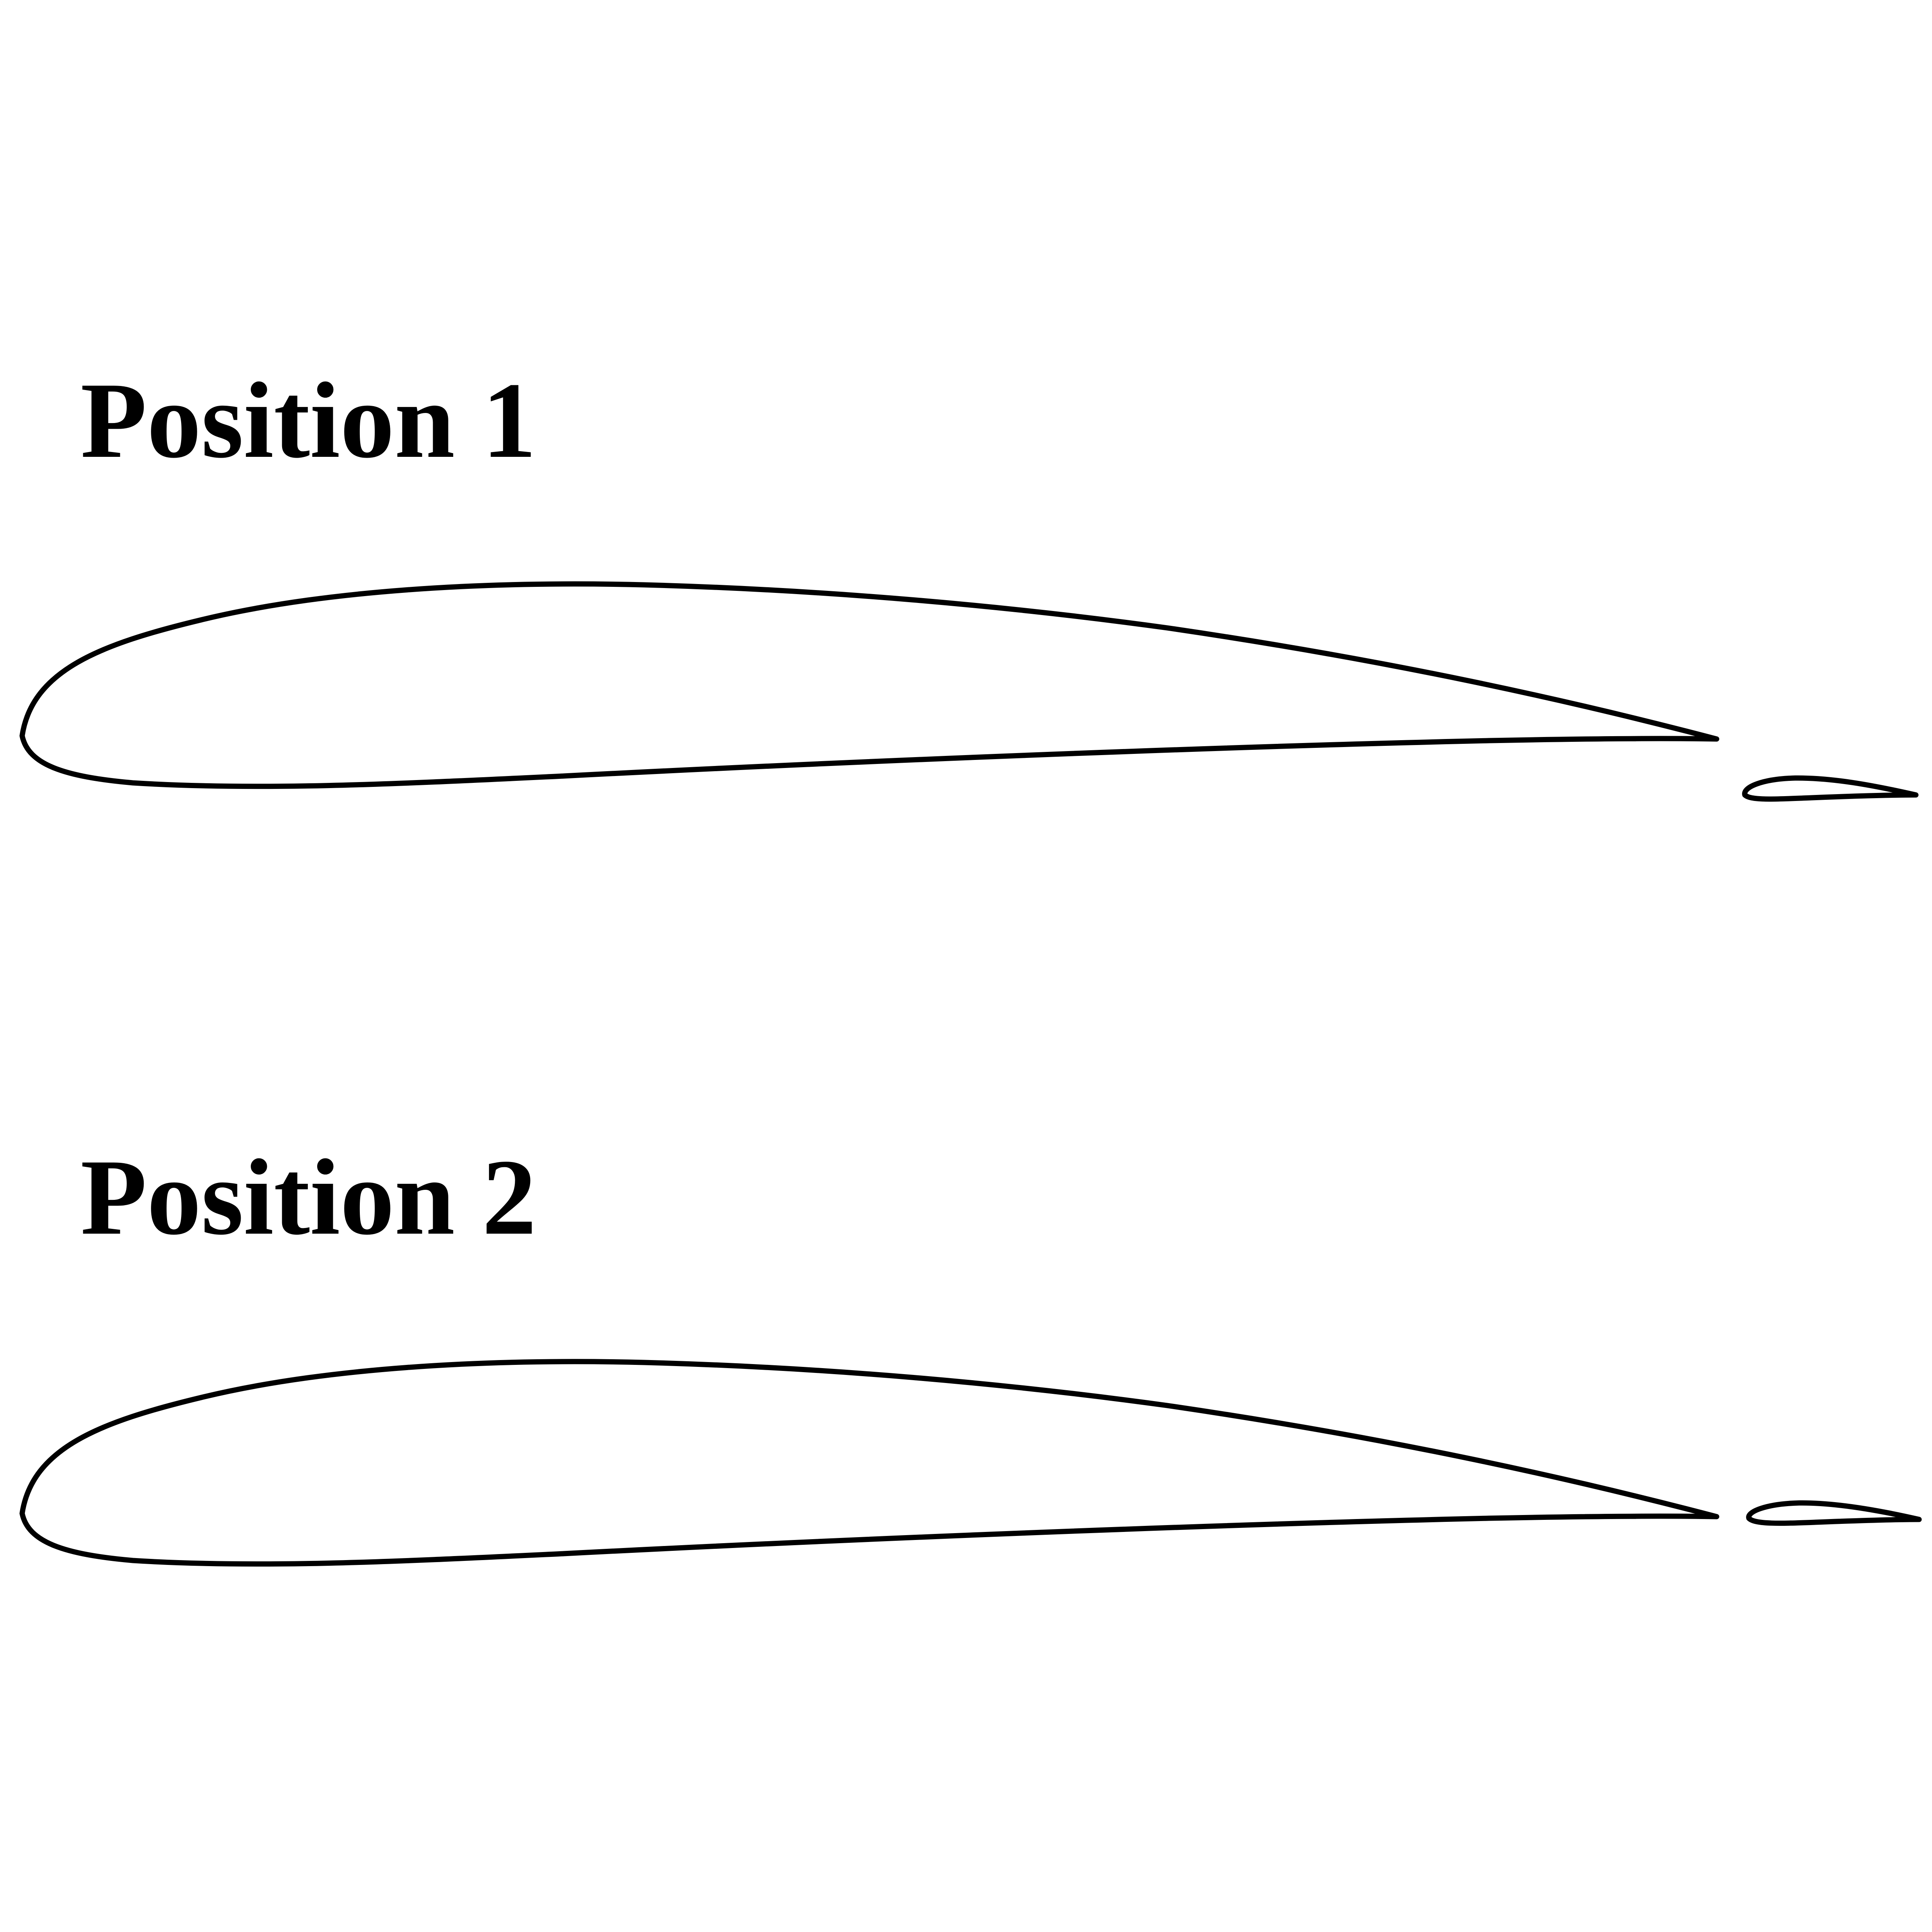 The image size is (1932, 1932). Describe the element at coordinates (308, 1197) in the screenshot. I see `panel-title-position-2: Position 2` at that location.